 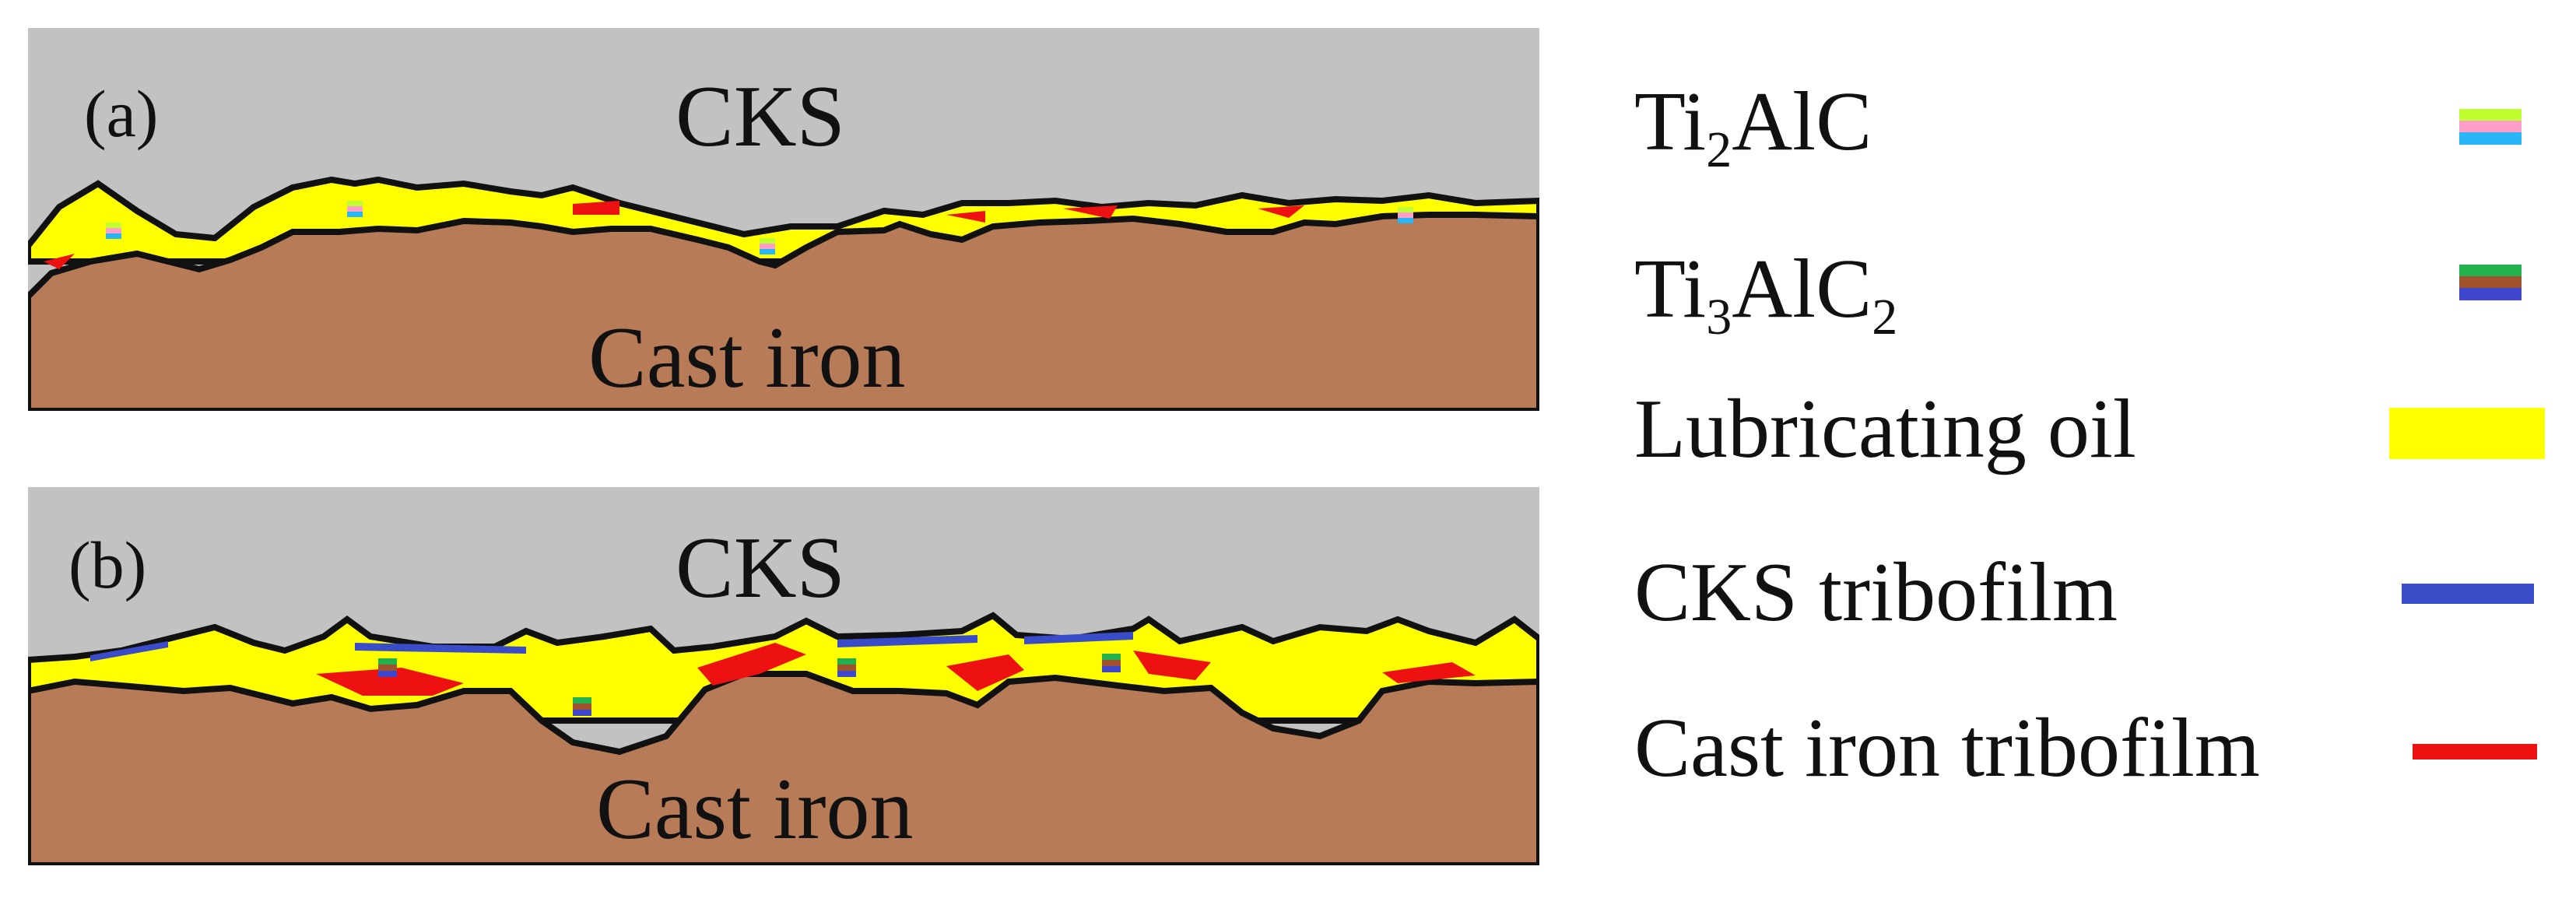 I want to click on legend-item-cks-tribofilm: CKS tribofilm, so click(x=2094, y=599).